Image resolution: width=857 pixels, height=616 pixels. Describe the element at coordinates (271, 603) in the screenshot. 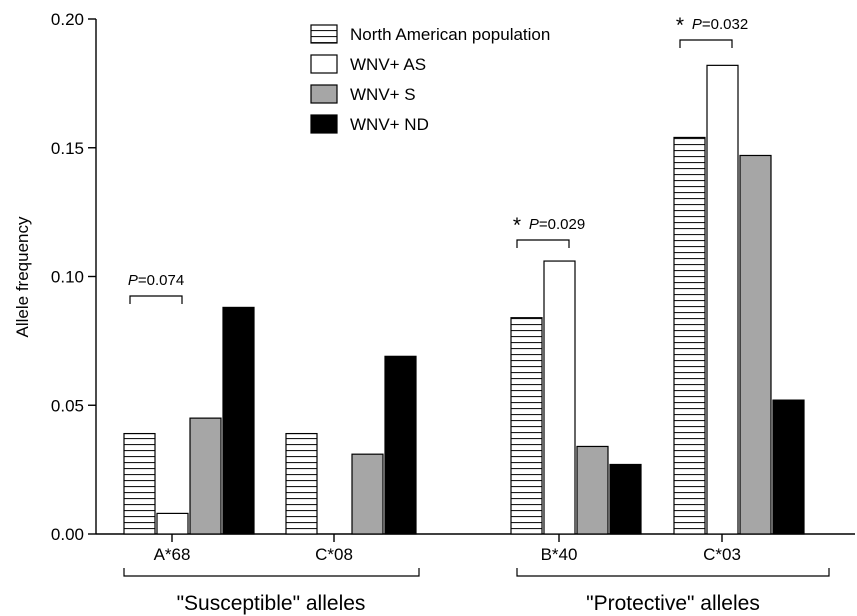

I see `group-label: "Susceptible" alleles` at that location.